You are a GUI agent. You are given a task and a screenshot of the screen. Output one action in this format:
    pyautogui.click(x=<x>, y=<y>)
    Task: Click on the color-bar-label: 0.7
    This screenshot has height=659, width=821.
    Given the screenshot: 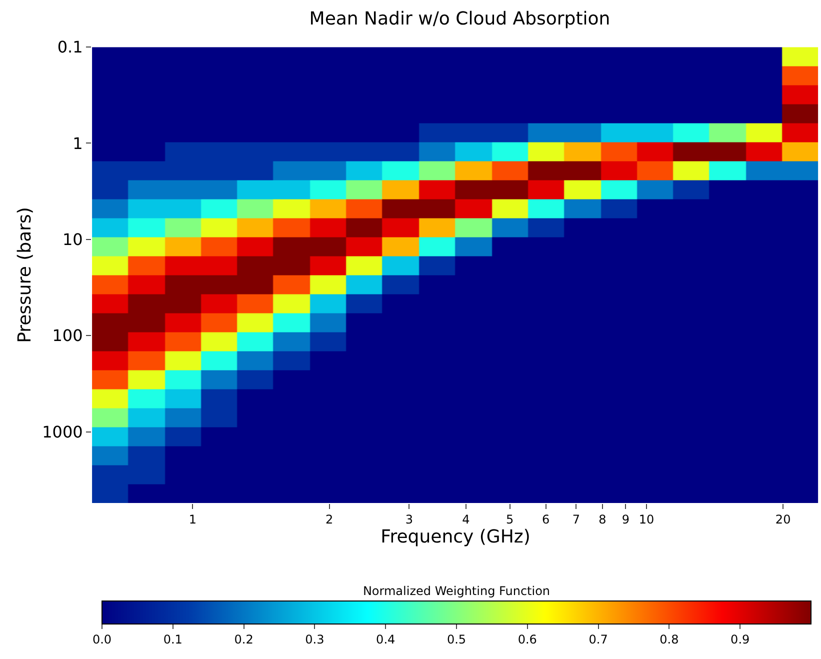 What is the action you would take?
    pyautogui.click(x=598, y=639)
    